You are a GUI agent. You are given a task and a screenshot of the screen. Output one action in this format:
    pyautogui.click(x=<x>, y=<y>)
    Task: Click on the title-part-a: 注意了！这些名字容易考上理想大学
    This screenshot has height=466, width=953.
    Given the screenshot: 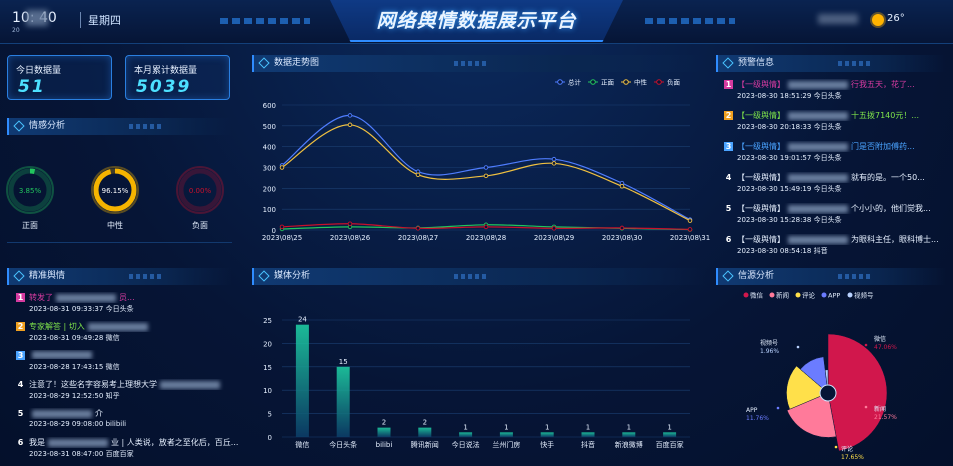 What is the action you would take?
    pyautogui.click(x=93, y=384)
    